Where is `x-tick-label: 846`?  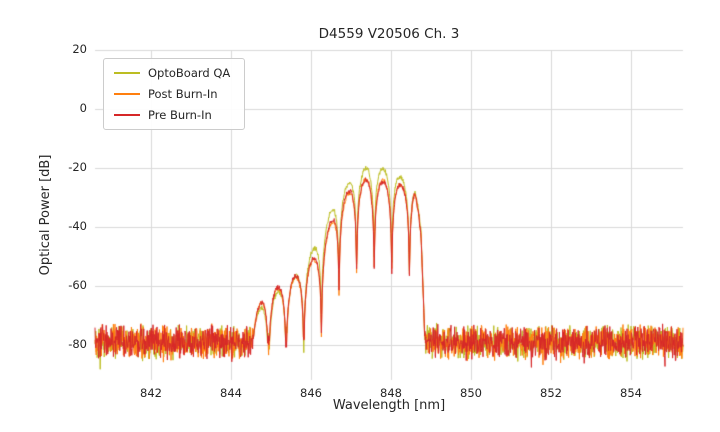
x-tick-label: 846 is located at coordinates (311, 393).